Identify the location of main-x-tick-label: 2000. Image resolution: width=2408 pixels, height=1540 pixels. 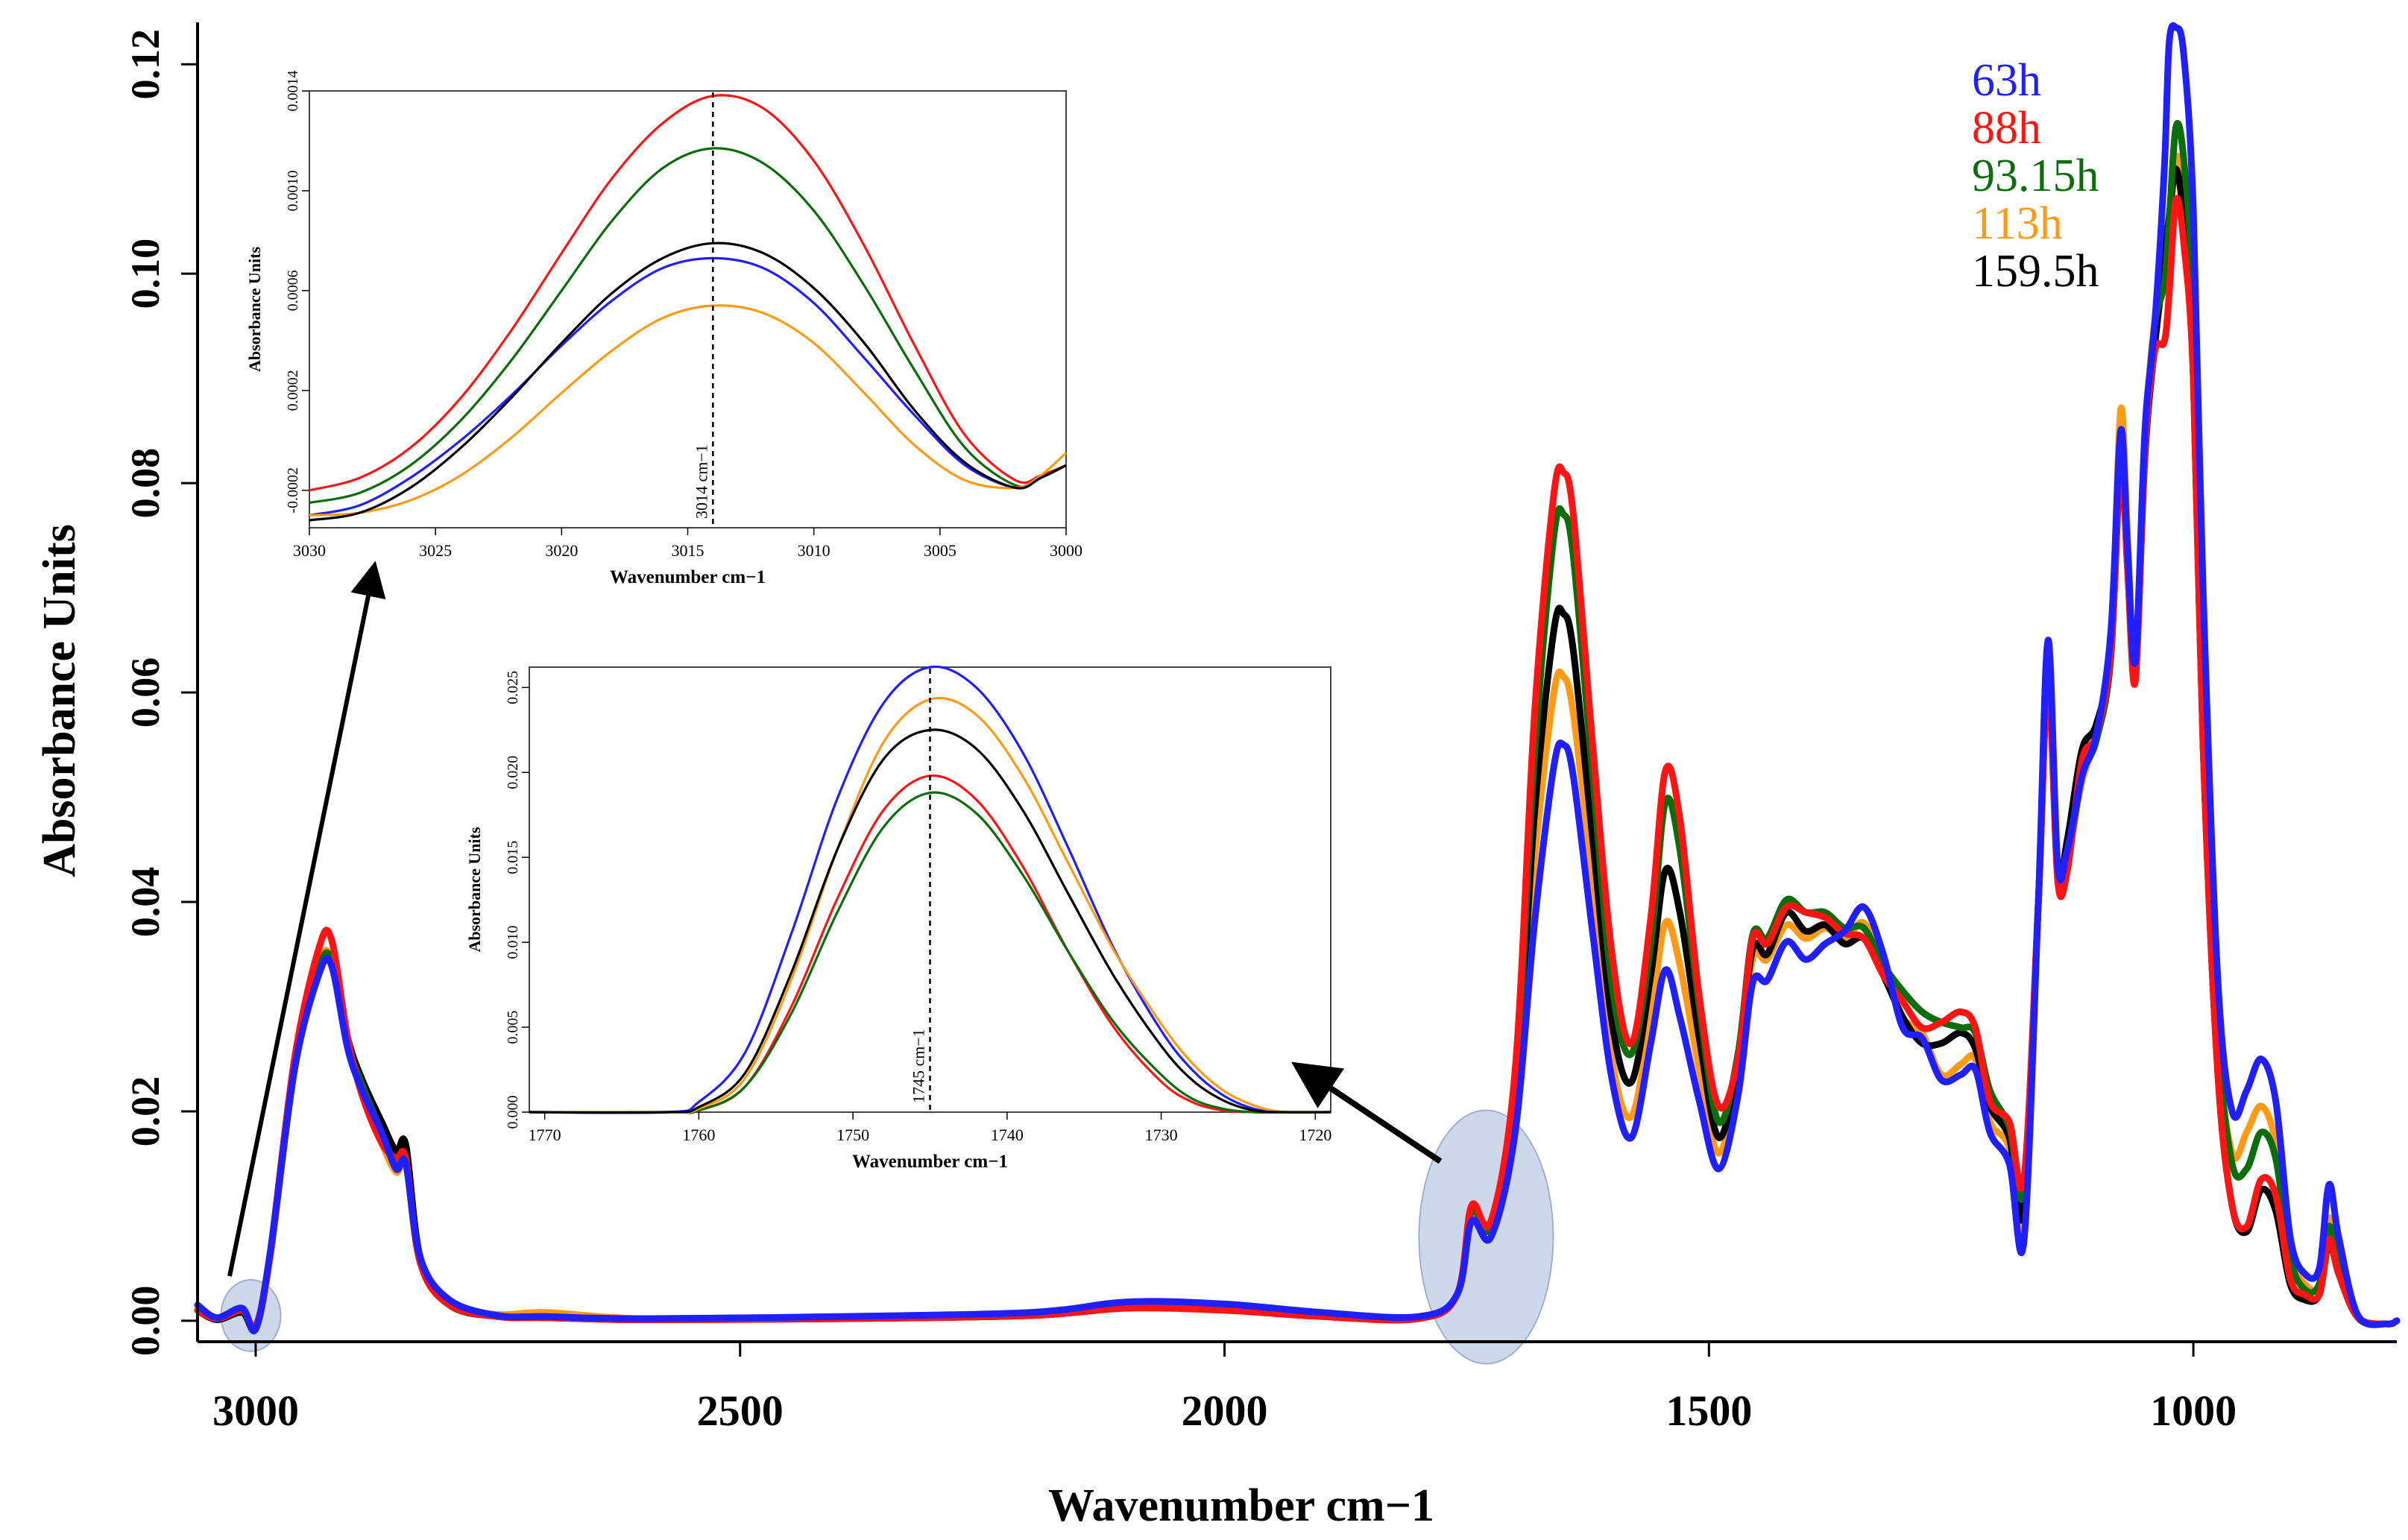
(1225, 1410).